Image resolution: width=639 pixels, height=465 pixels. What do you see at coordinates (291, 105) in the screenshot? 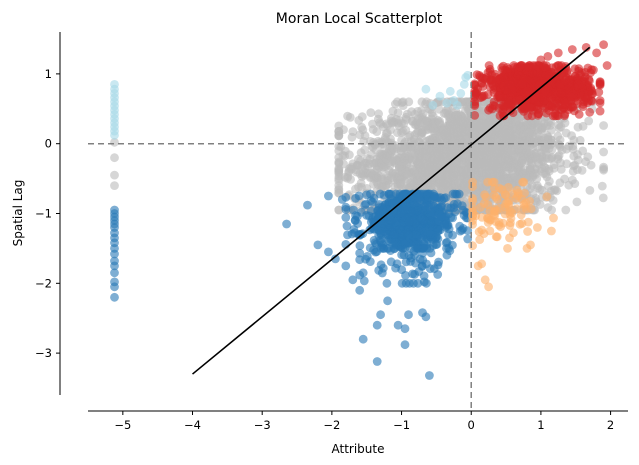
I see `series-lh` at bounding box center [291, 105].